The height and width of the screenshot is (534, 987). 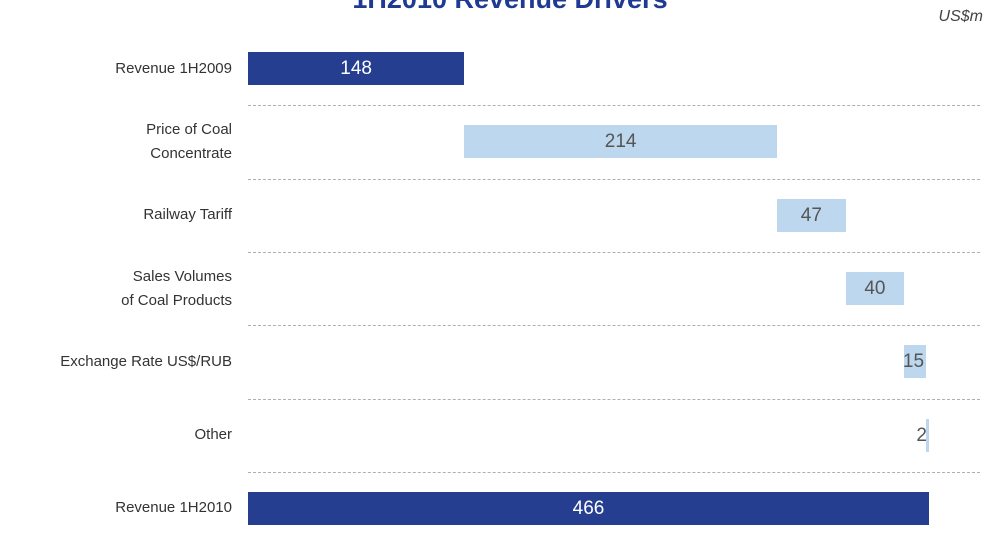 I want to click on data-label: 15, so click(x=913, y=362).